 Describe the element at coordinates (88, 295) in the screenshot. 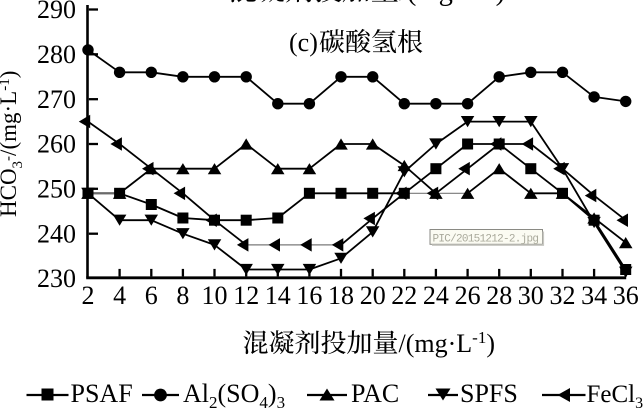

I see `svg-text: 2` at that location.